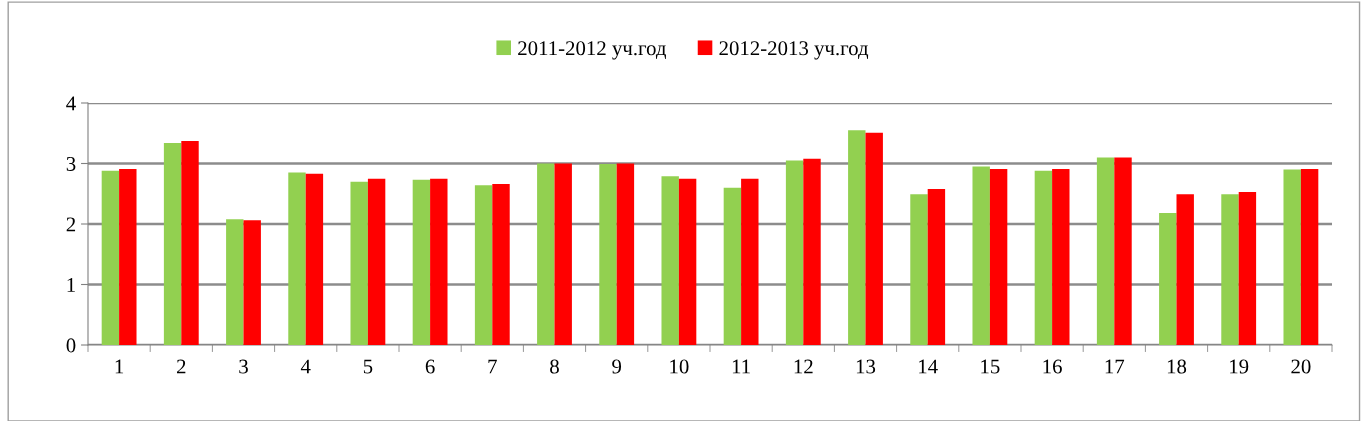  Describe the element at coordinates (71, 103) in the screenshot. I see `y-tick-label: 4` at that location.